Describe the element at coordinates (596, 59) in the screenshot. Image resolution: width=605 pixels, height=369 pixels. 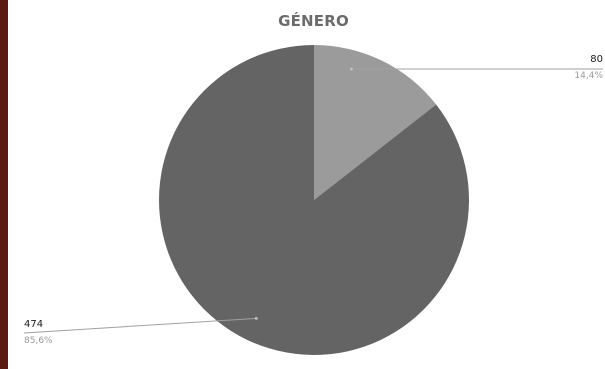
I see `slice-value-label-1: 80` at that location.